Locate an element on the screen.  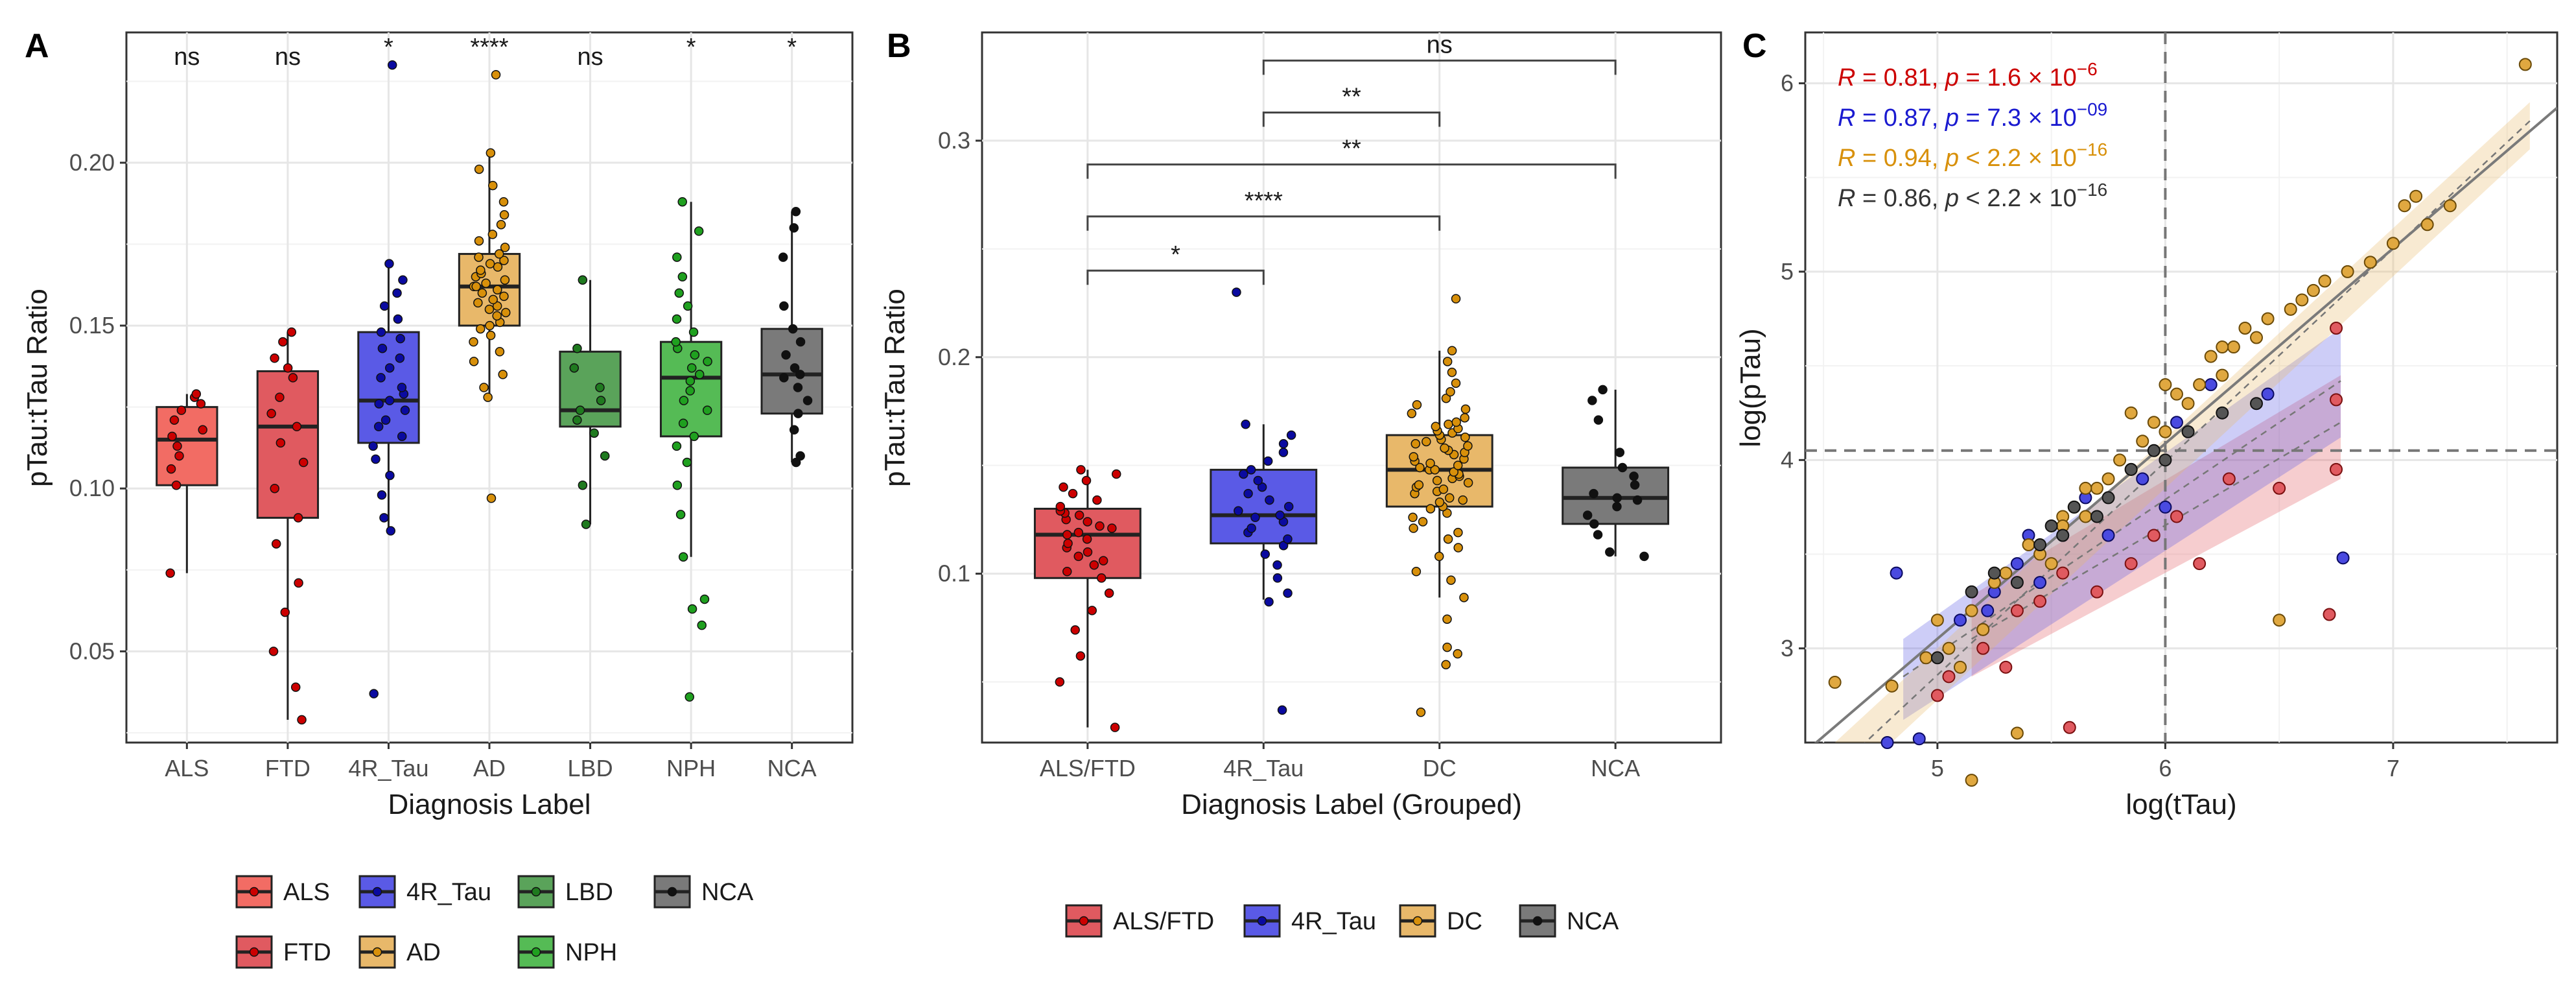
box-body is located at coordinates (288, 444).